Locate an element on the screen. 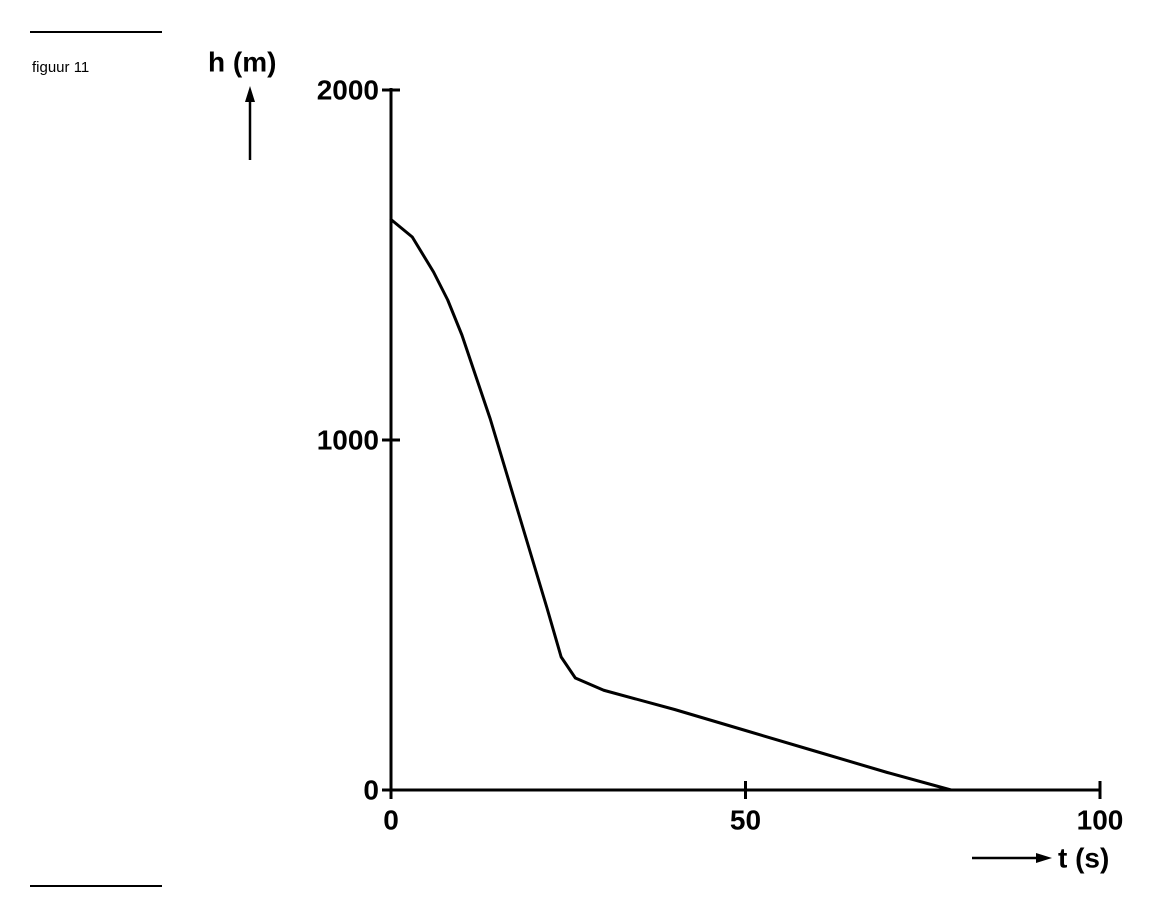  chart-title: figuur 11 is located at coordinates (60, 67).